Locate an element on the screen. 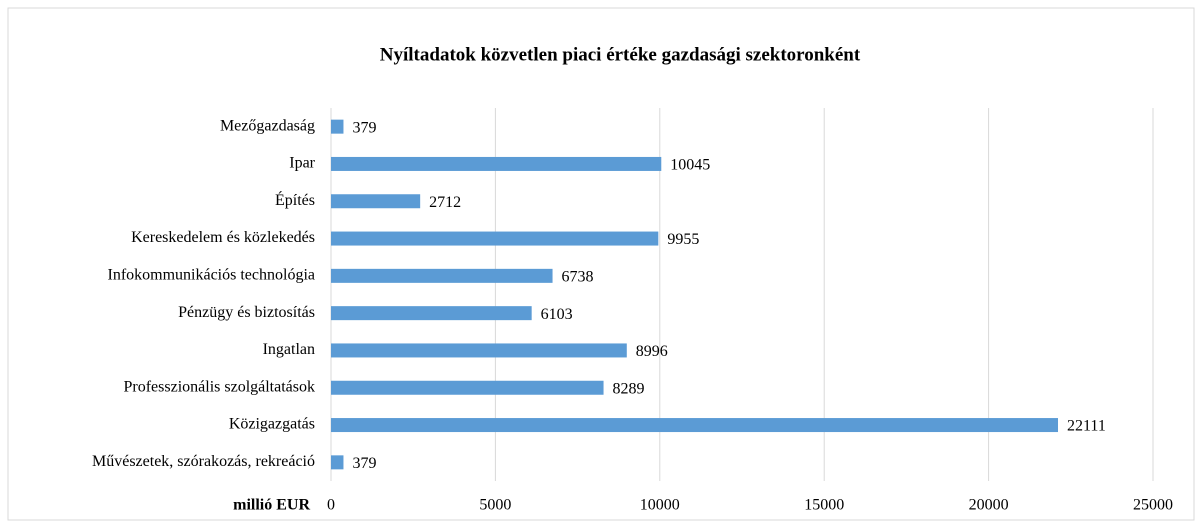 The image size is (1202, 528). y-tick-label: Pénzügy és biztosítás is located at coordinates (246, 312).